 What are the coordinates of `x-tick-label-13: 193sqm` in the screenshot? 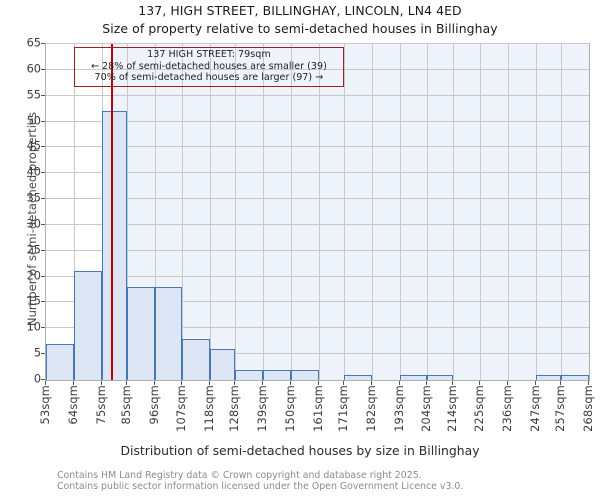 It's located at (399, 408).